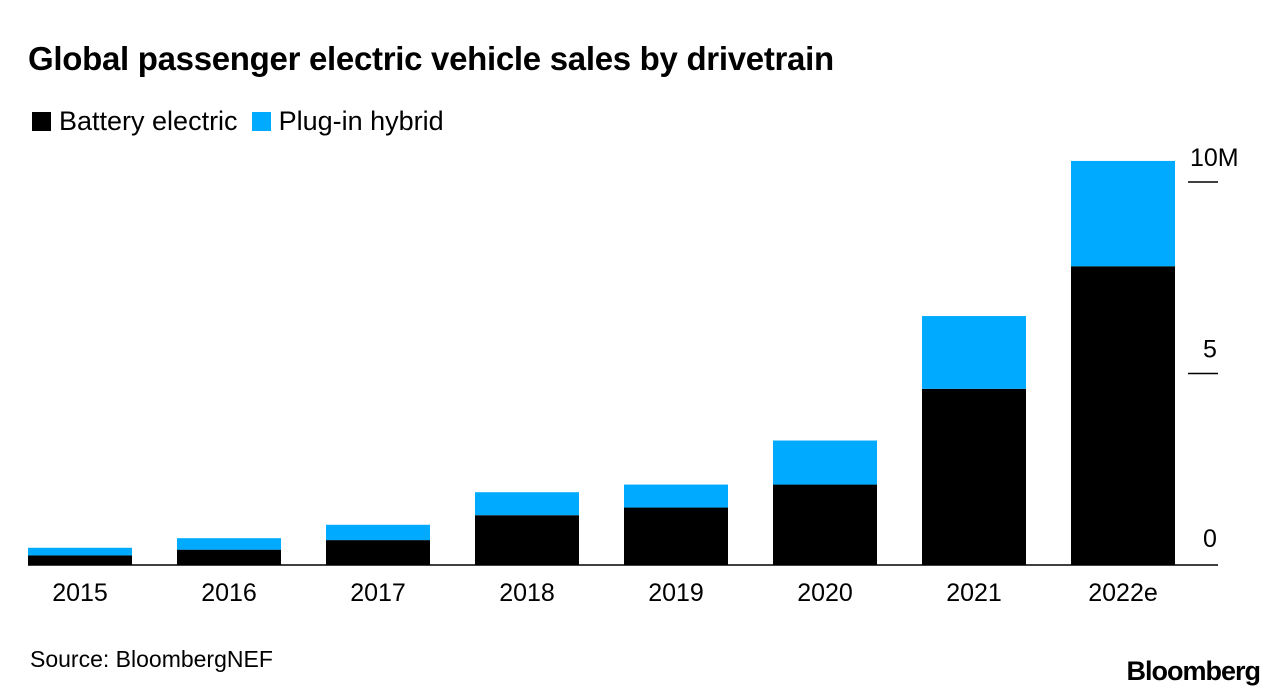 The image size is (1288, 698). Describe the element at coordinates (527, 540) in the screenshot. I see `bar-battery-electric-2018` at that location.